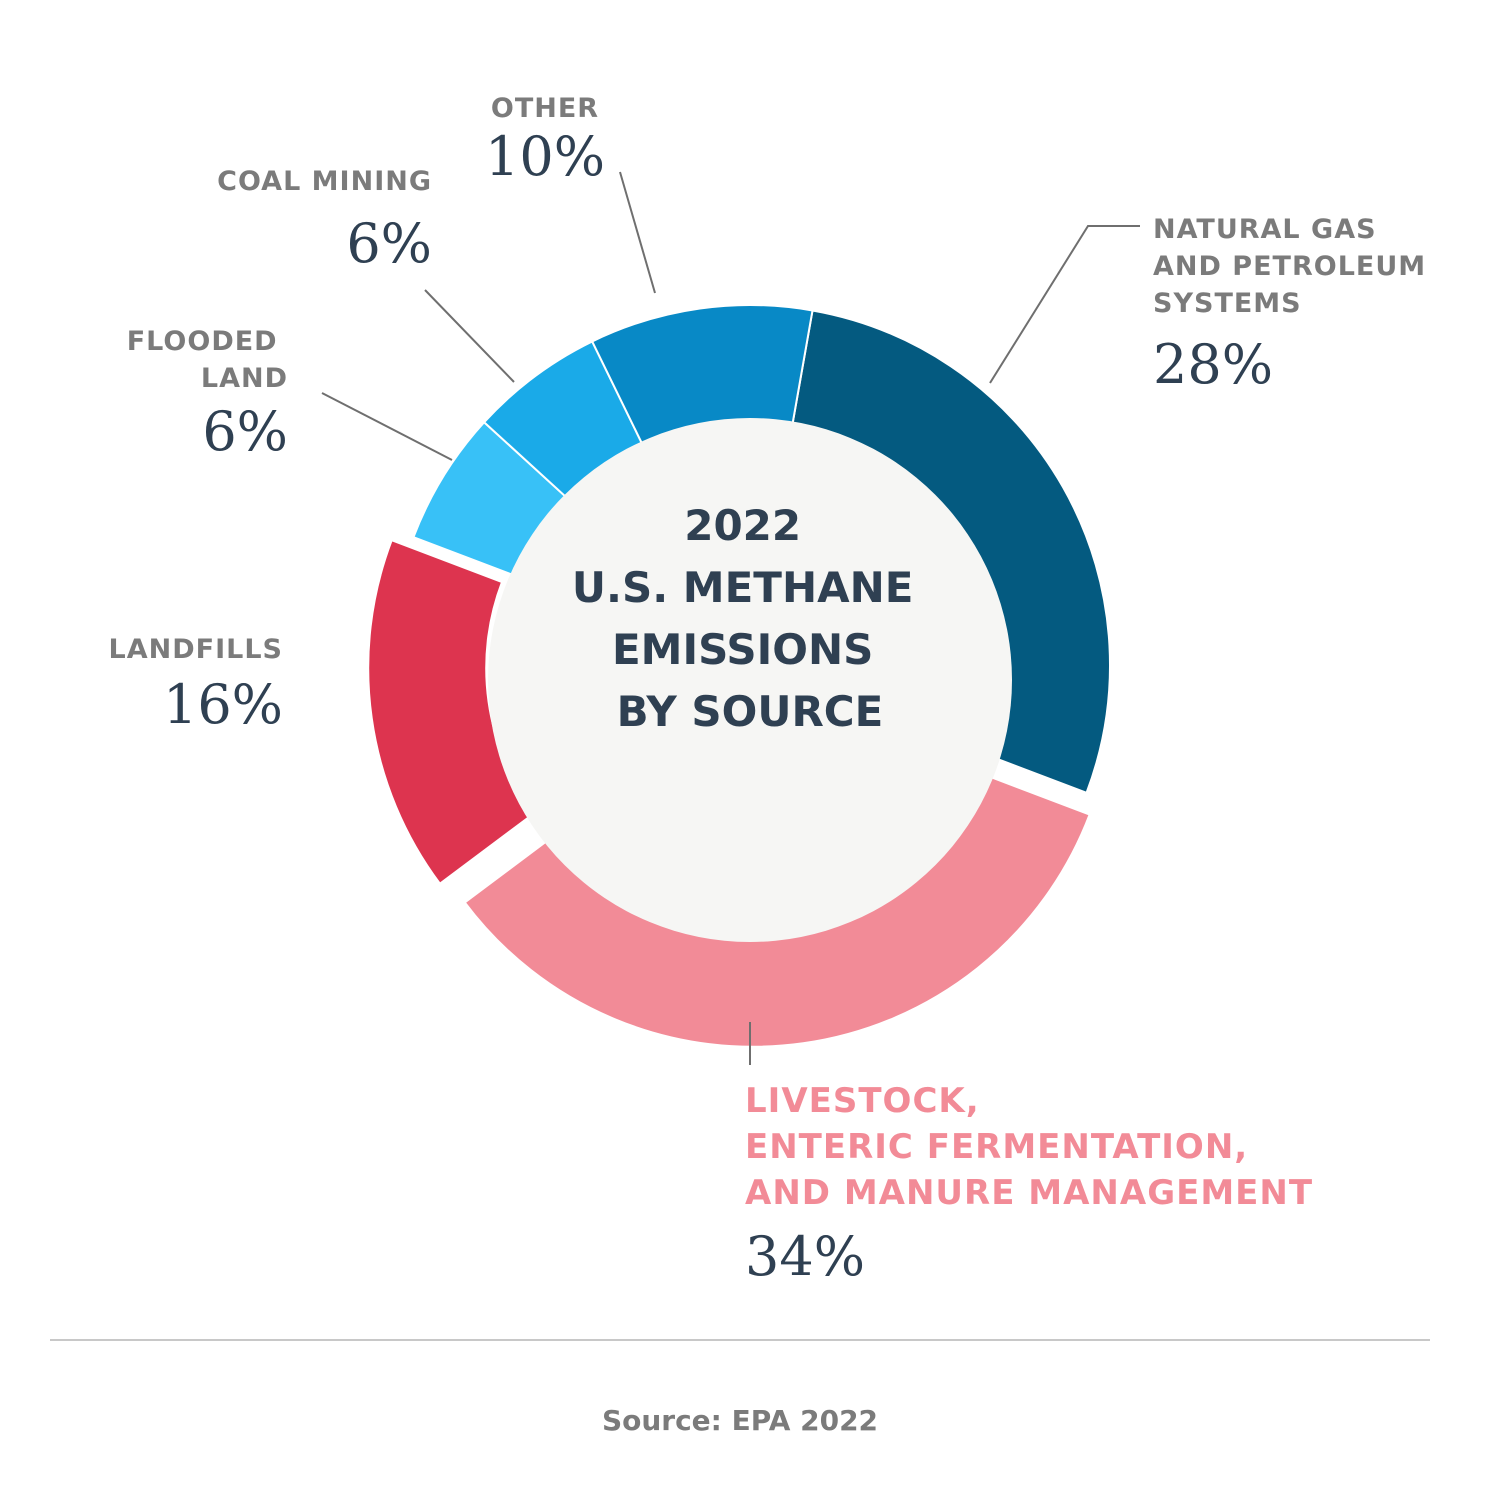 This screenshot has width=1500, height=1500. I want to click on category-label: COAL MINING, so click(324, 181).